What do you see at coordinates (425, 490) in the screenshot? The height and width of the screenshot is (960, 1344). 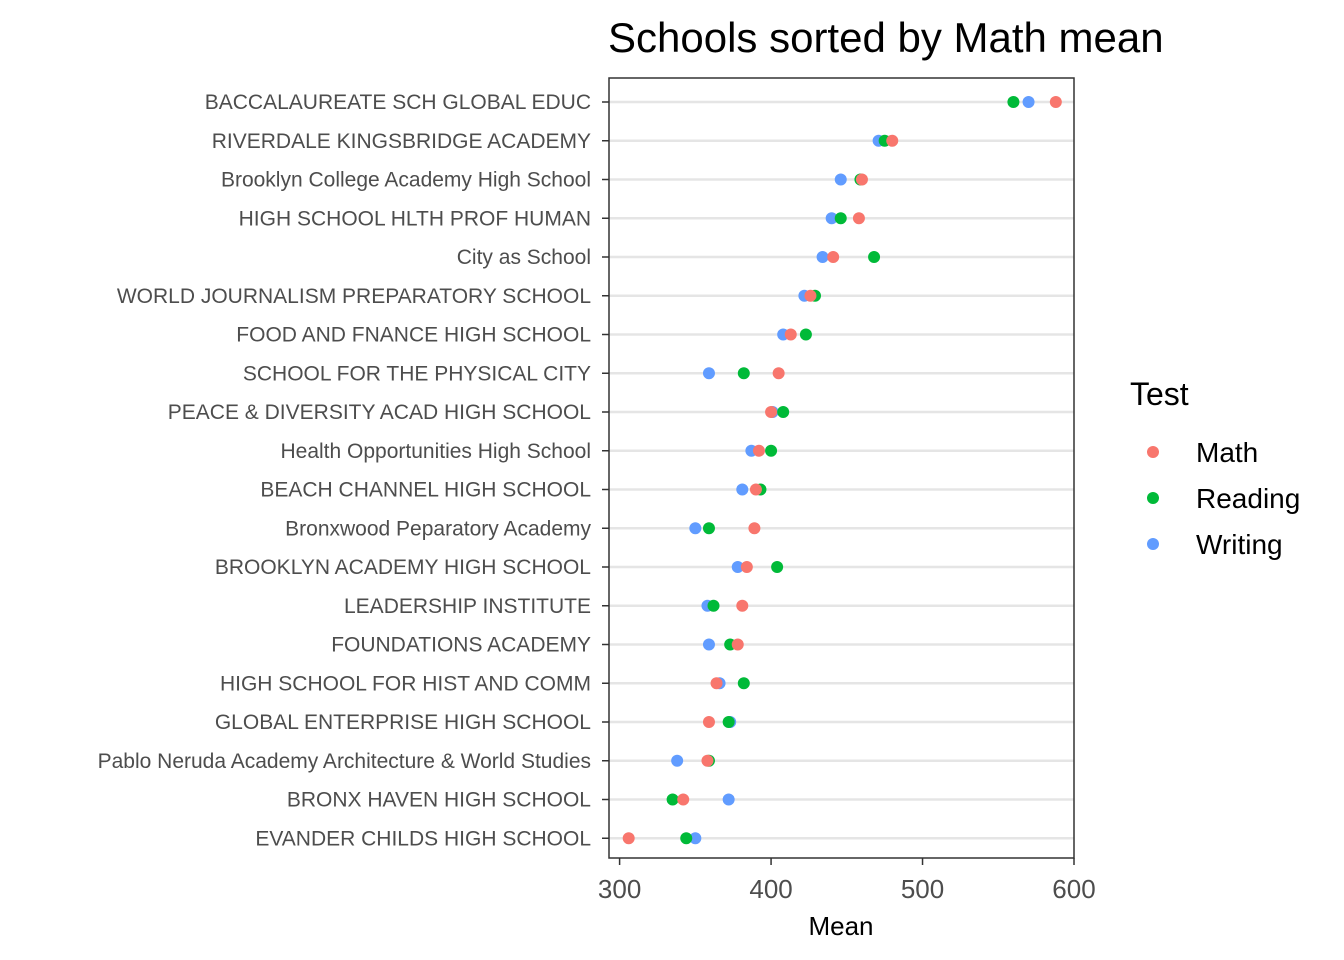 I see `y-tick-label: BEACH CHANNEL HIGH SCHOOL` at bounding box center [425, 490].